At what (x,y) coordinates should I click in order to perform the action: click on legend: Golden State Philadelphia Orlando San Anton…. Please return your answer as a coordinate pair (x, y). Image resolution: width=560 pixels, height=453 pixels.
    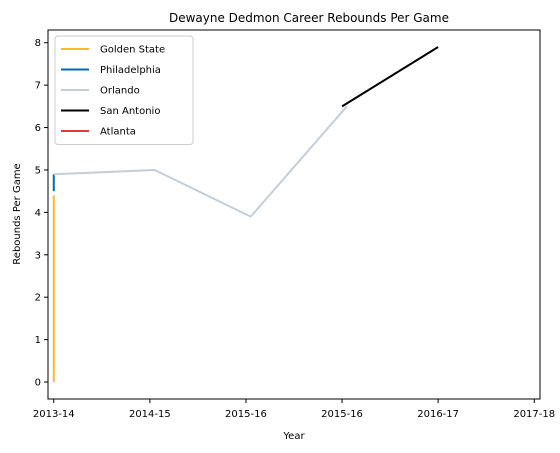
    Looking at the image, I should click on (124, 90).